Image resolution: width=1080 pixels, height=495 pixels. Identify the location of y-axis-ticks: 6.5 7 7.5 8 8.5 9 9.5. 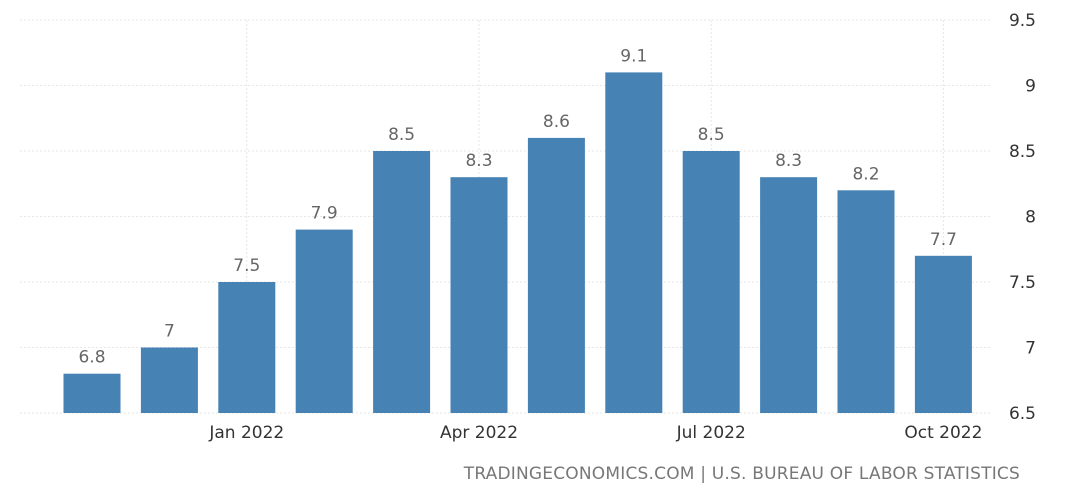
(1022, 217).